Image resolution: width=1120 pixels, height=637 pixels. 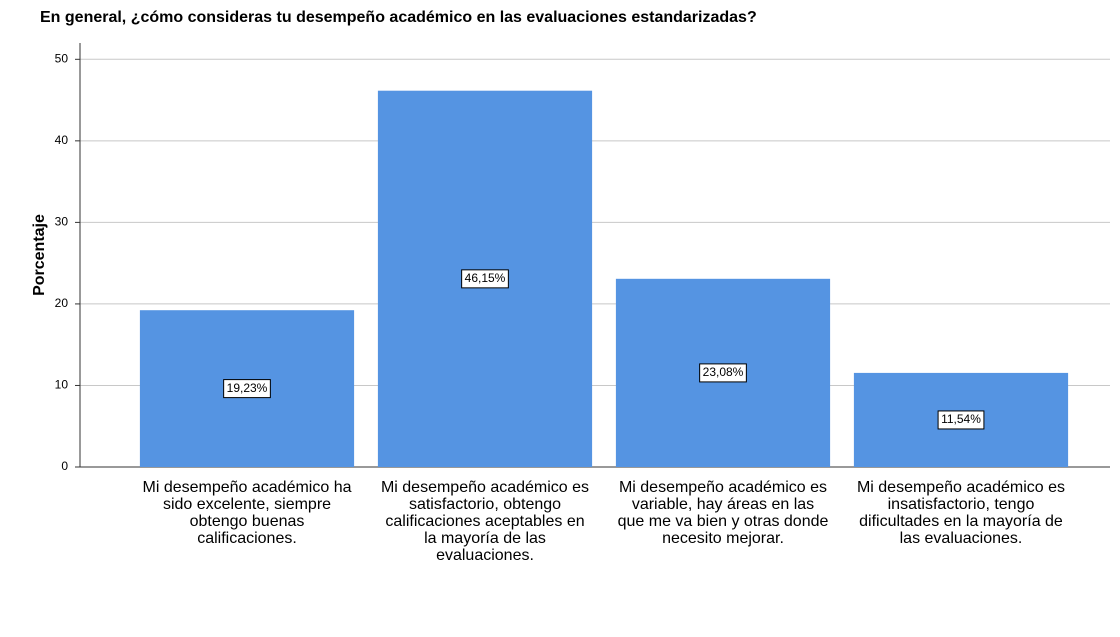 What do you see at coordinates (62, 385) in the screenshot?
I see `y-tick-label: 10` at bounding box center [62, 385].